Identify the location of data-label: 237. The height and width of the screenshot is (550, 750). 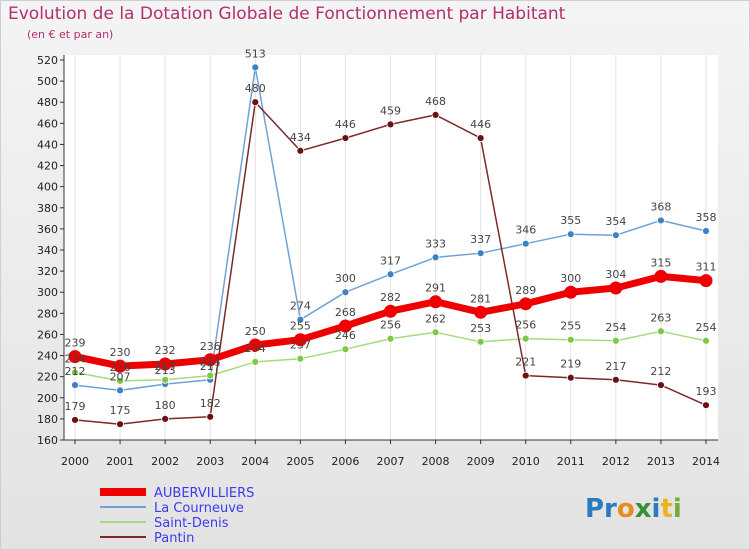
(300, 345).